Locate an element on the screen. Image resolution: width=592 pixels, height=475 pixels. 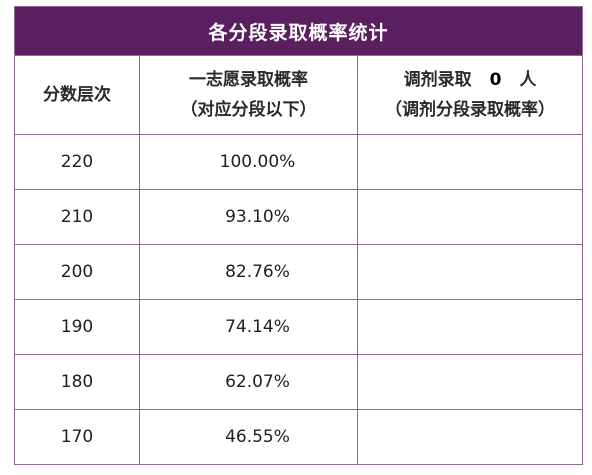
rate-cell: 46.55% is located at coordinates (248, 437).